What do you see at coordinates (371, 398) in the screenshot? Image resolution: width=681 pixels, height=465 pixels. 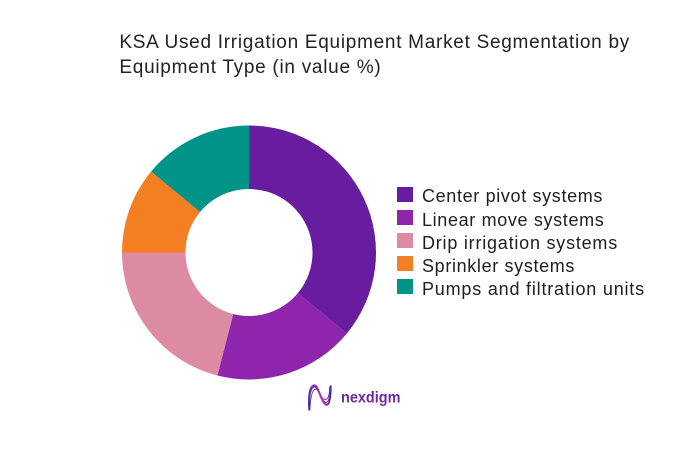 I see `svg-text: nexdigm` at bounding box center [371, 398].